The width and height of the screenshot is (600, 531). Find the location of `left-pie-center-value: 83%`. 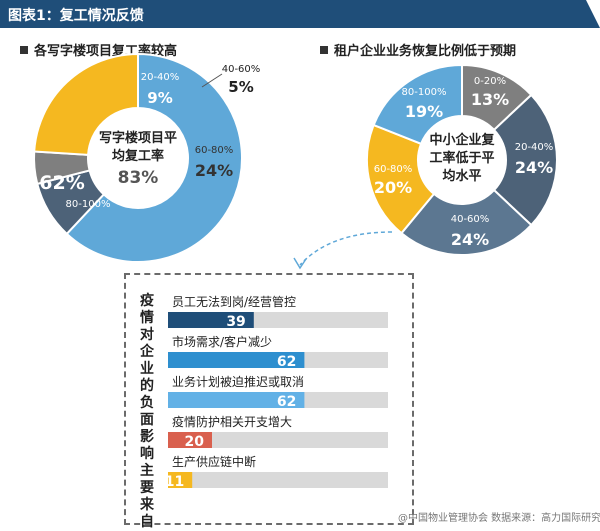

left-pie-center-value: 83% is located at coordinates (138, 178).